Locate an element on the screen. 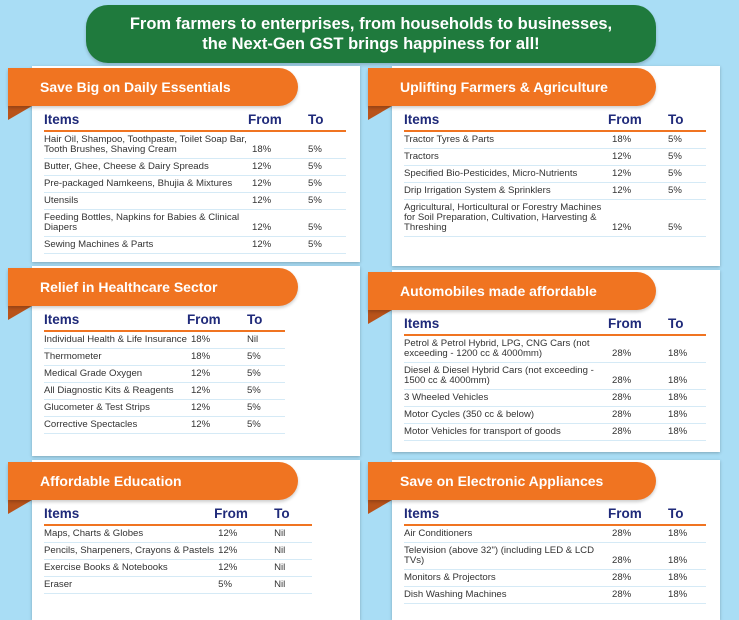  item-name: Thermometer is located at coordinates (115, 357).